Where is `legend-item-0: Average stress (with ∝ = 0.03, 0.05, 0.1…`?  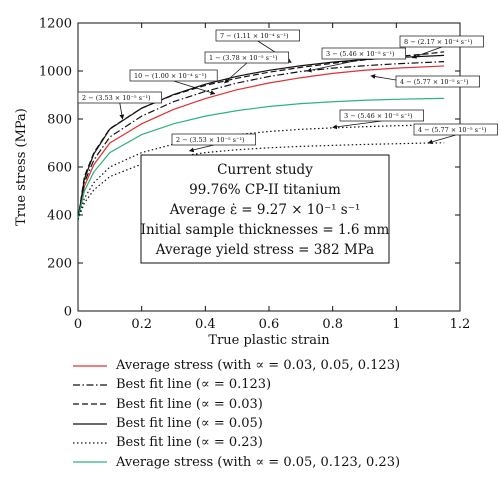 legend-item-0: Average stress (with ∝ = 0.03, 0.05, 0.1… is located at coordinates (282, 365).